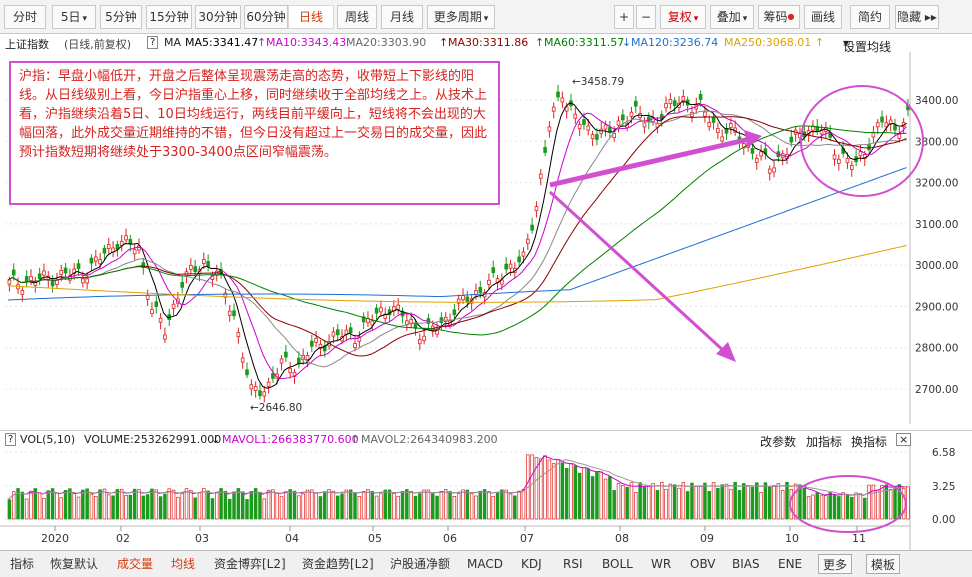 The height and width of the screenshot is (577, 972). I want to click on ma5-value: MA5:3341.47, so click(222, 42).